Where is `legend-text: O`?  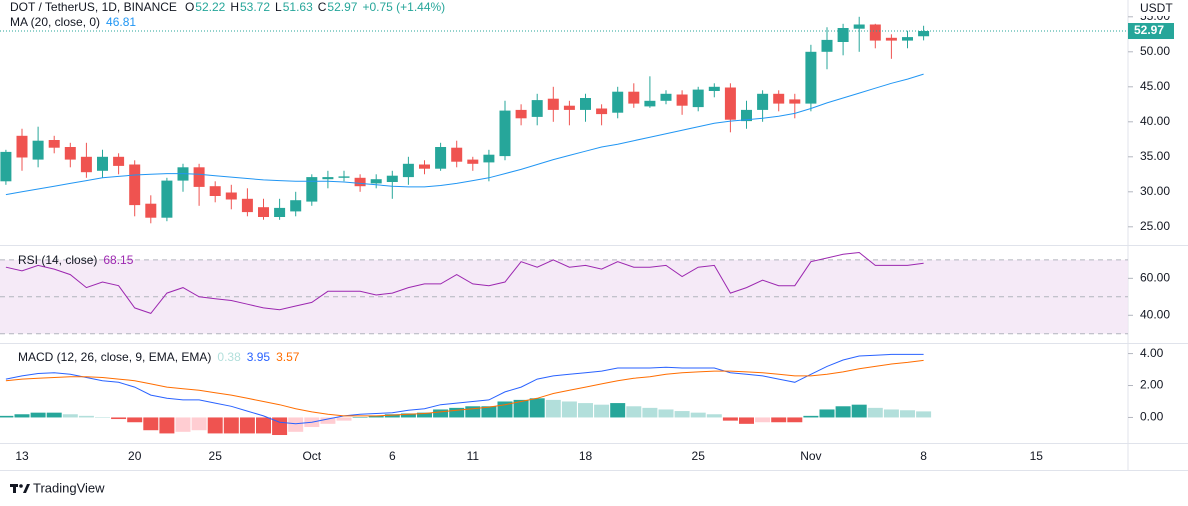 legend-text: O is located at coordinates (189, 7).